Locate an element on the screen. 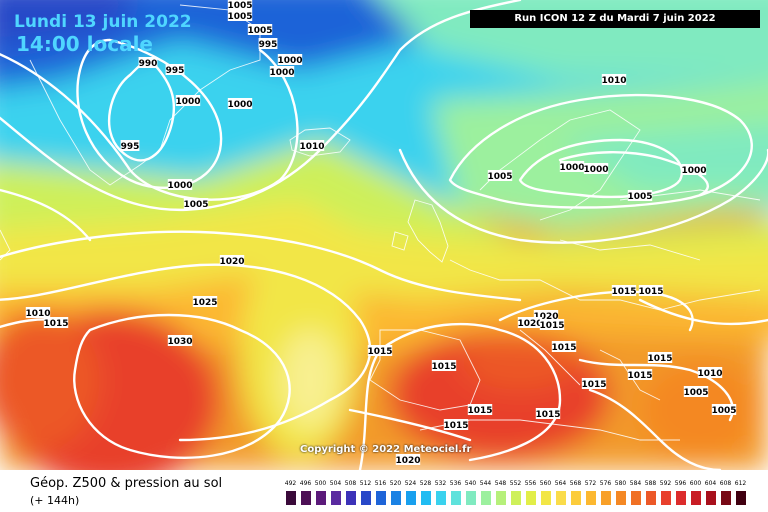 Image resolution: width=768 pixels, height=512 pixels. scale-label: 552 is located at coordinates (515, 483).